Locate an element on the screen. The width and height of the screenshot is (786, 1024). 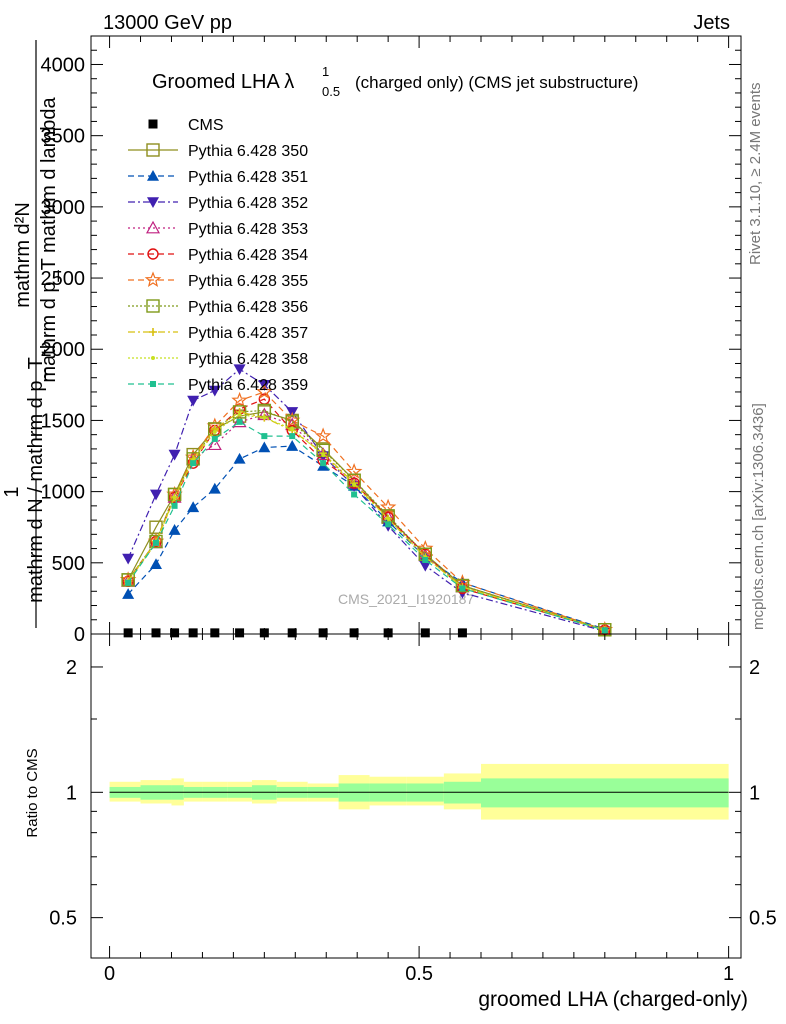
x-axis-label: groomed LHA (charged-only) is located at coordinates (613, 999).